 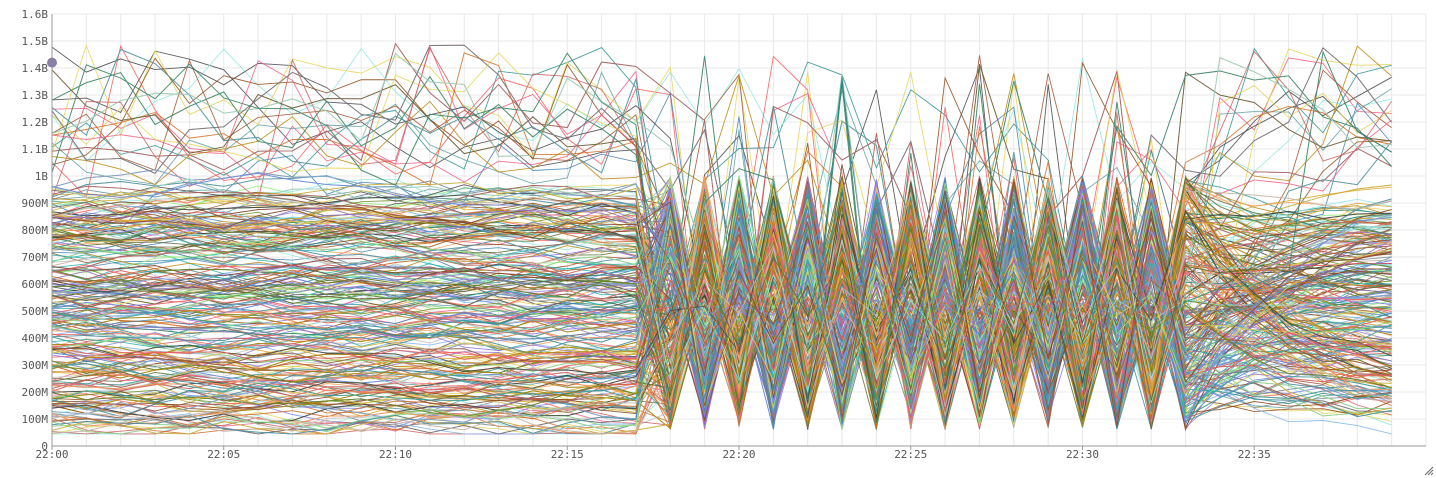 What do you see at coordinates (35, 419) in the screenshot?
I see `y-tick-label: 100M` at bounding box center [35, 419].